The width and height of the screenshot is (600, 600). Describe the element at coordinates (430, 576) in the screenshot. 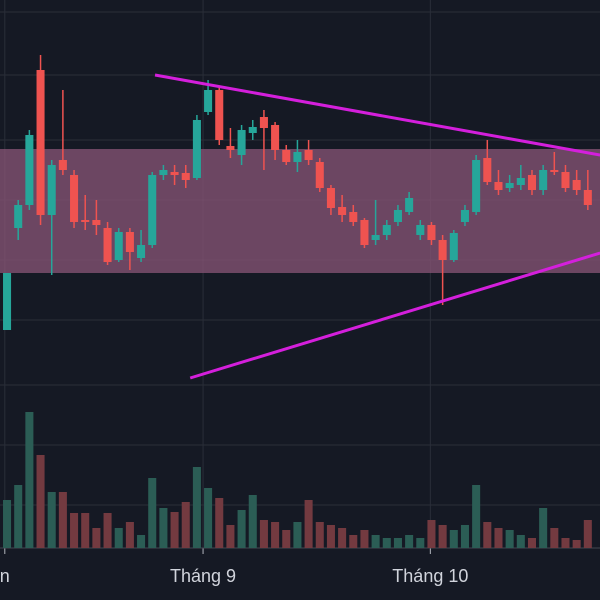

I see `x-tick-label: Tháng 10` at that location.